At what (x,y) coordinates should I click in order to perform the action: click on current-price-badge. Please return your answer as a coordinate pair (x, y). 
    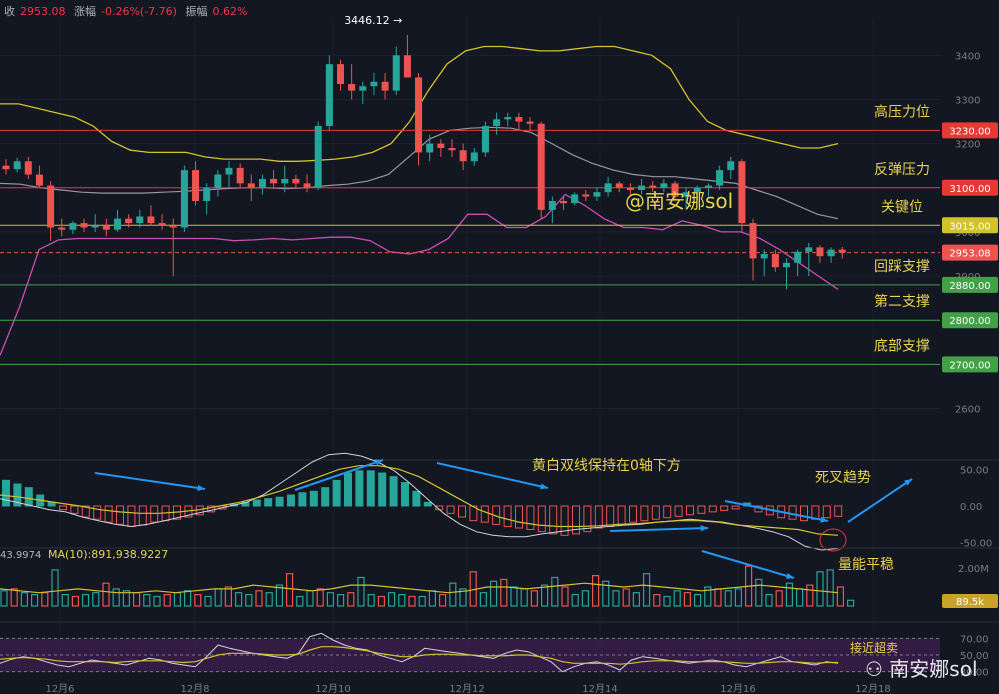
    Looking at the image, I should click on (970, 252).